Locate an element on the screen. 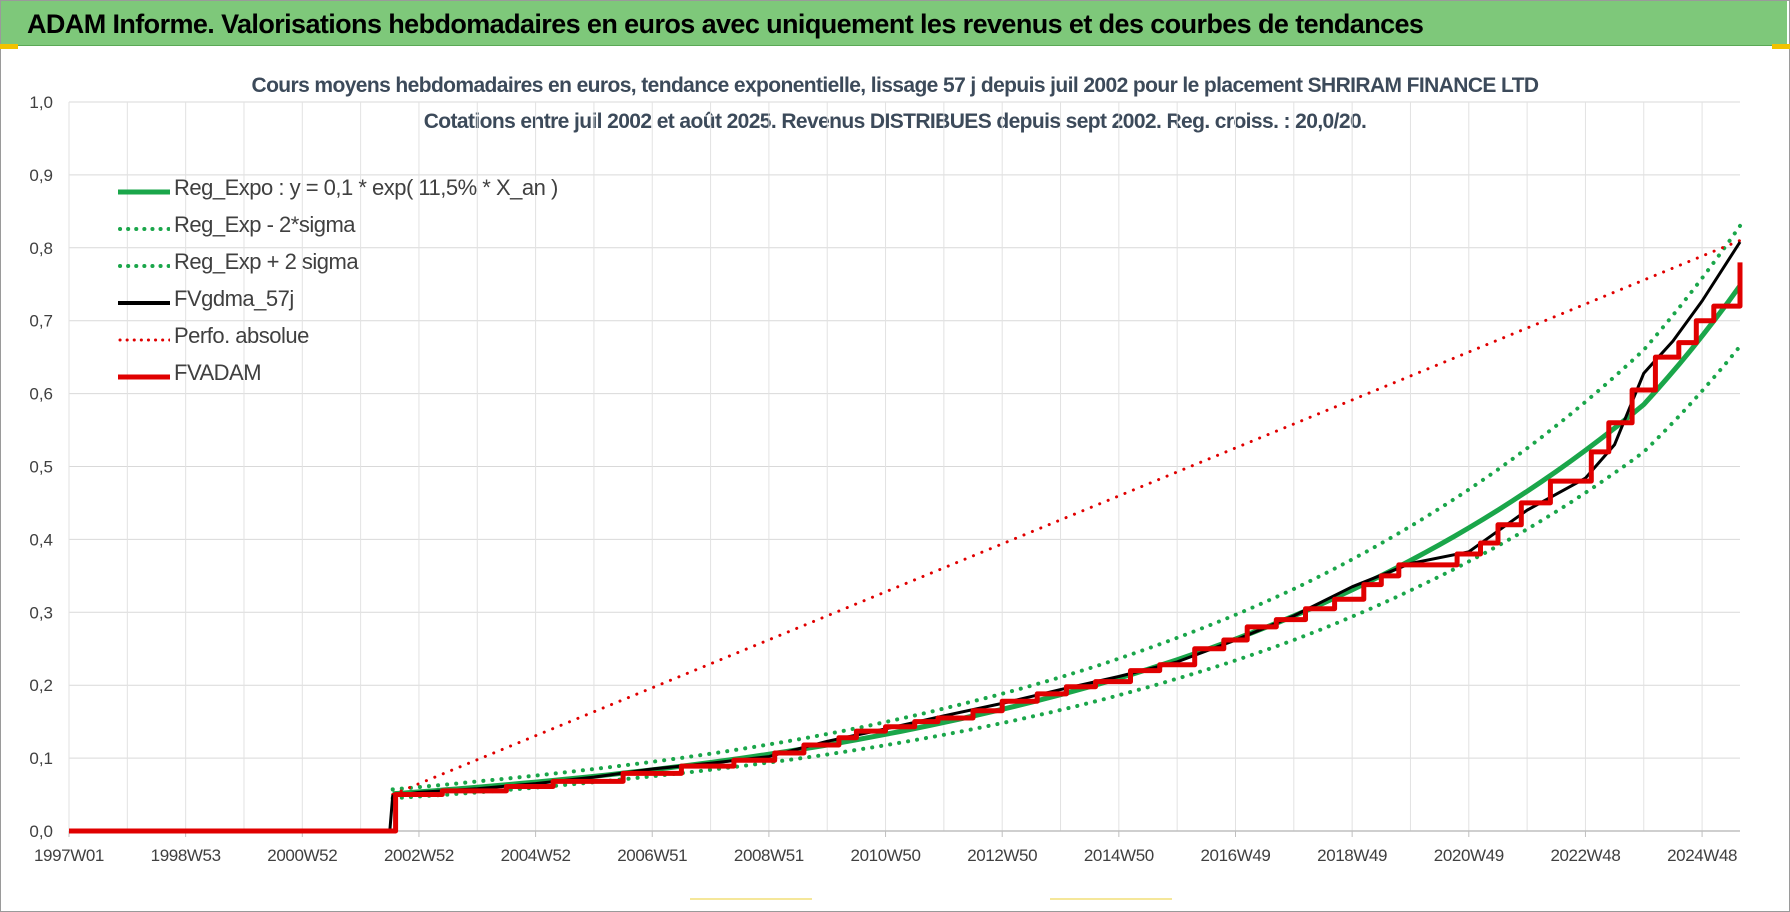 This screenshot has height=912, width=1790. legend-label-fvgdma: FVgdma_57j is located at coordinates (234, 298).